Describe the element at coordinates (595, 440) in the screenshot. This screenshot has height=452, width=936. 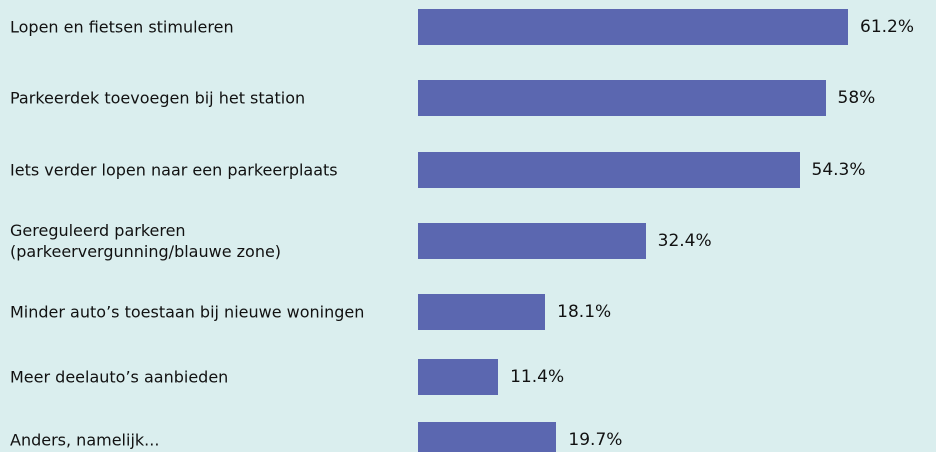
I see `value-label: 19.7%` at that location.